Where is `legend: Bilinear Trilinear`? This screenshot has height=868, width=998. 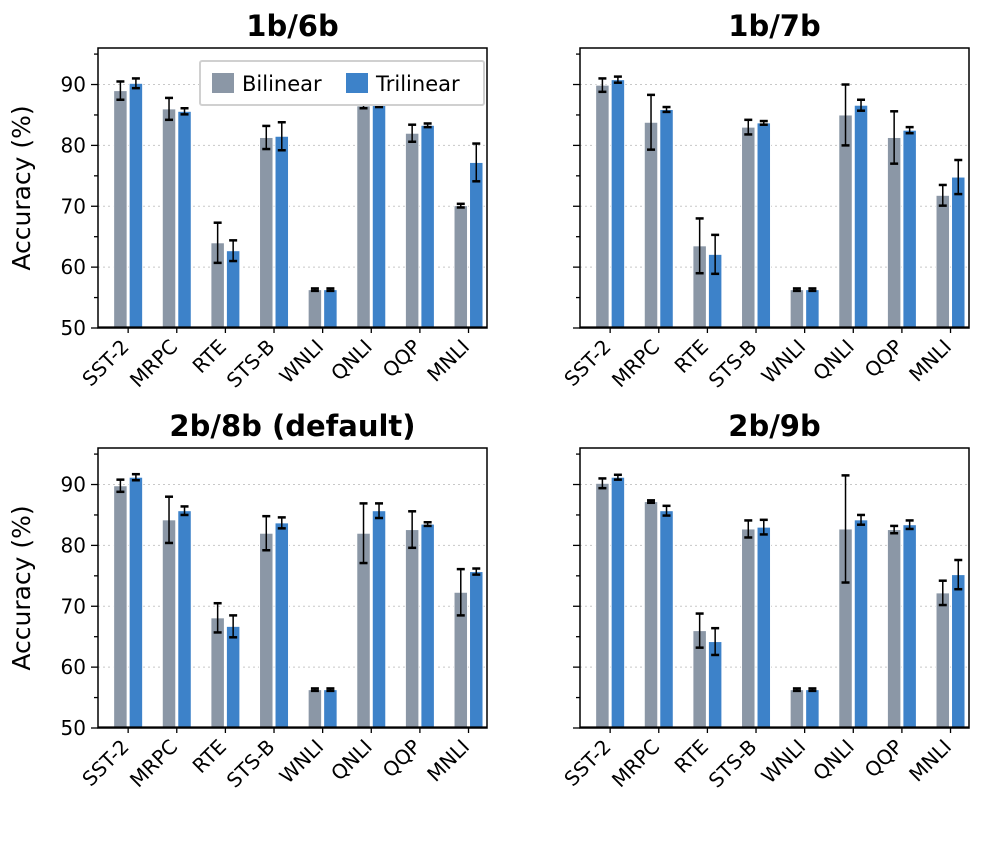
legend: Bilinear Trilinear is located at coordinates (342, 83).